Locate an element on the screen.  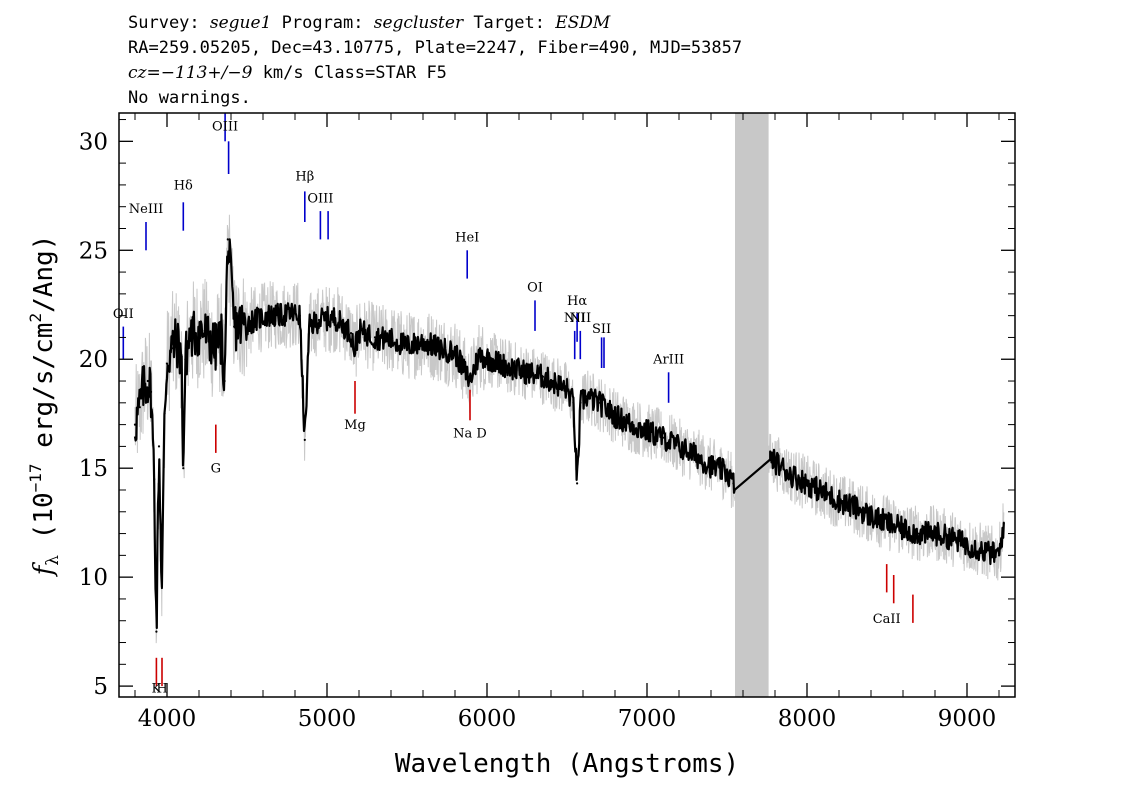
y-axis-title: fλ (10−17 erg/s/cm2/Ang) is located at coordinates (44, 406).